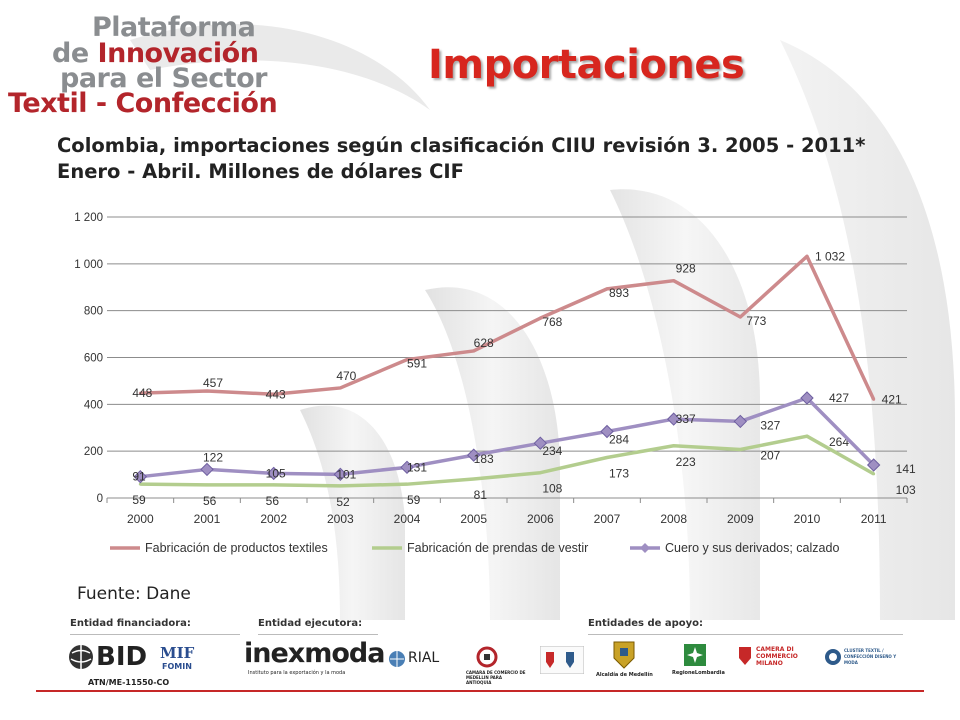  I want to click on data-label: 141, so click(906, 469).